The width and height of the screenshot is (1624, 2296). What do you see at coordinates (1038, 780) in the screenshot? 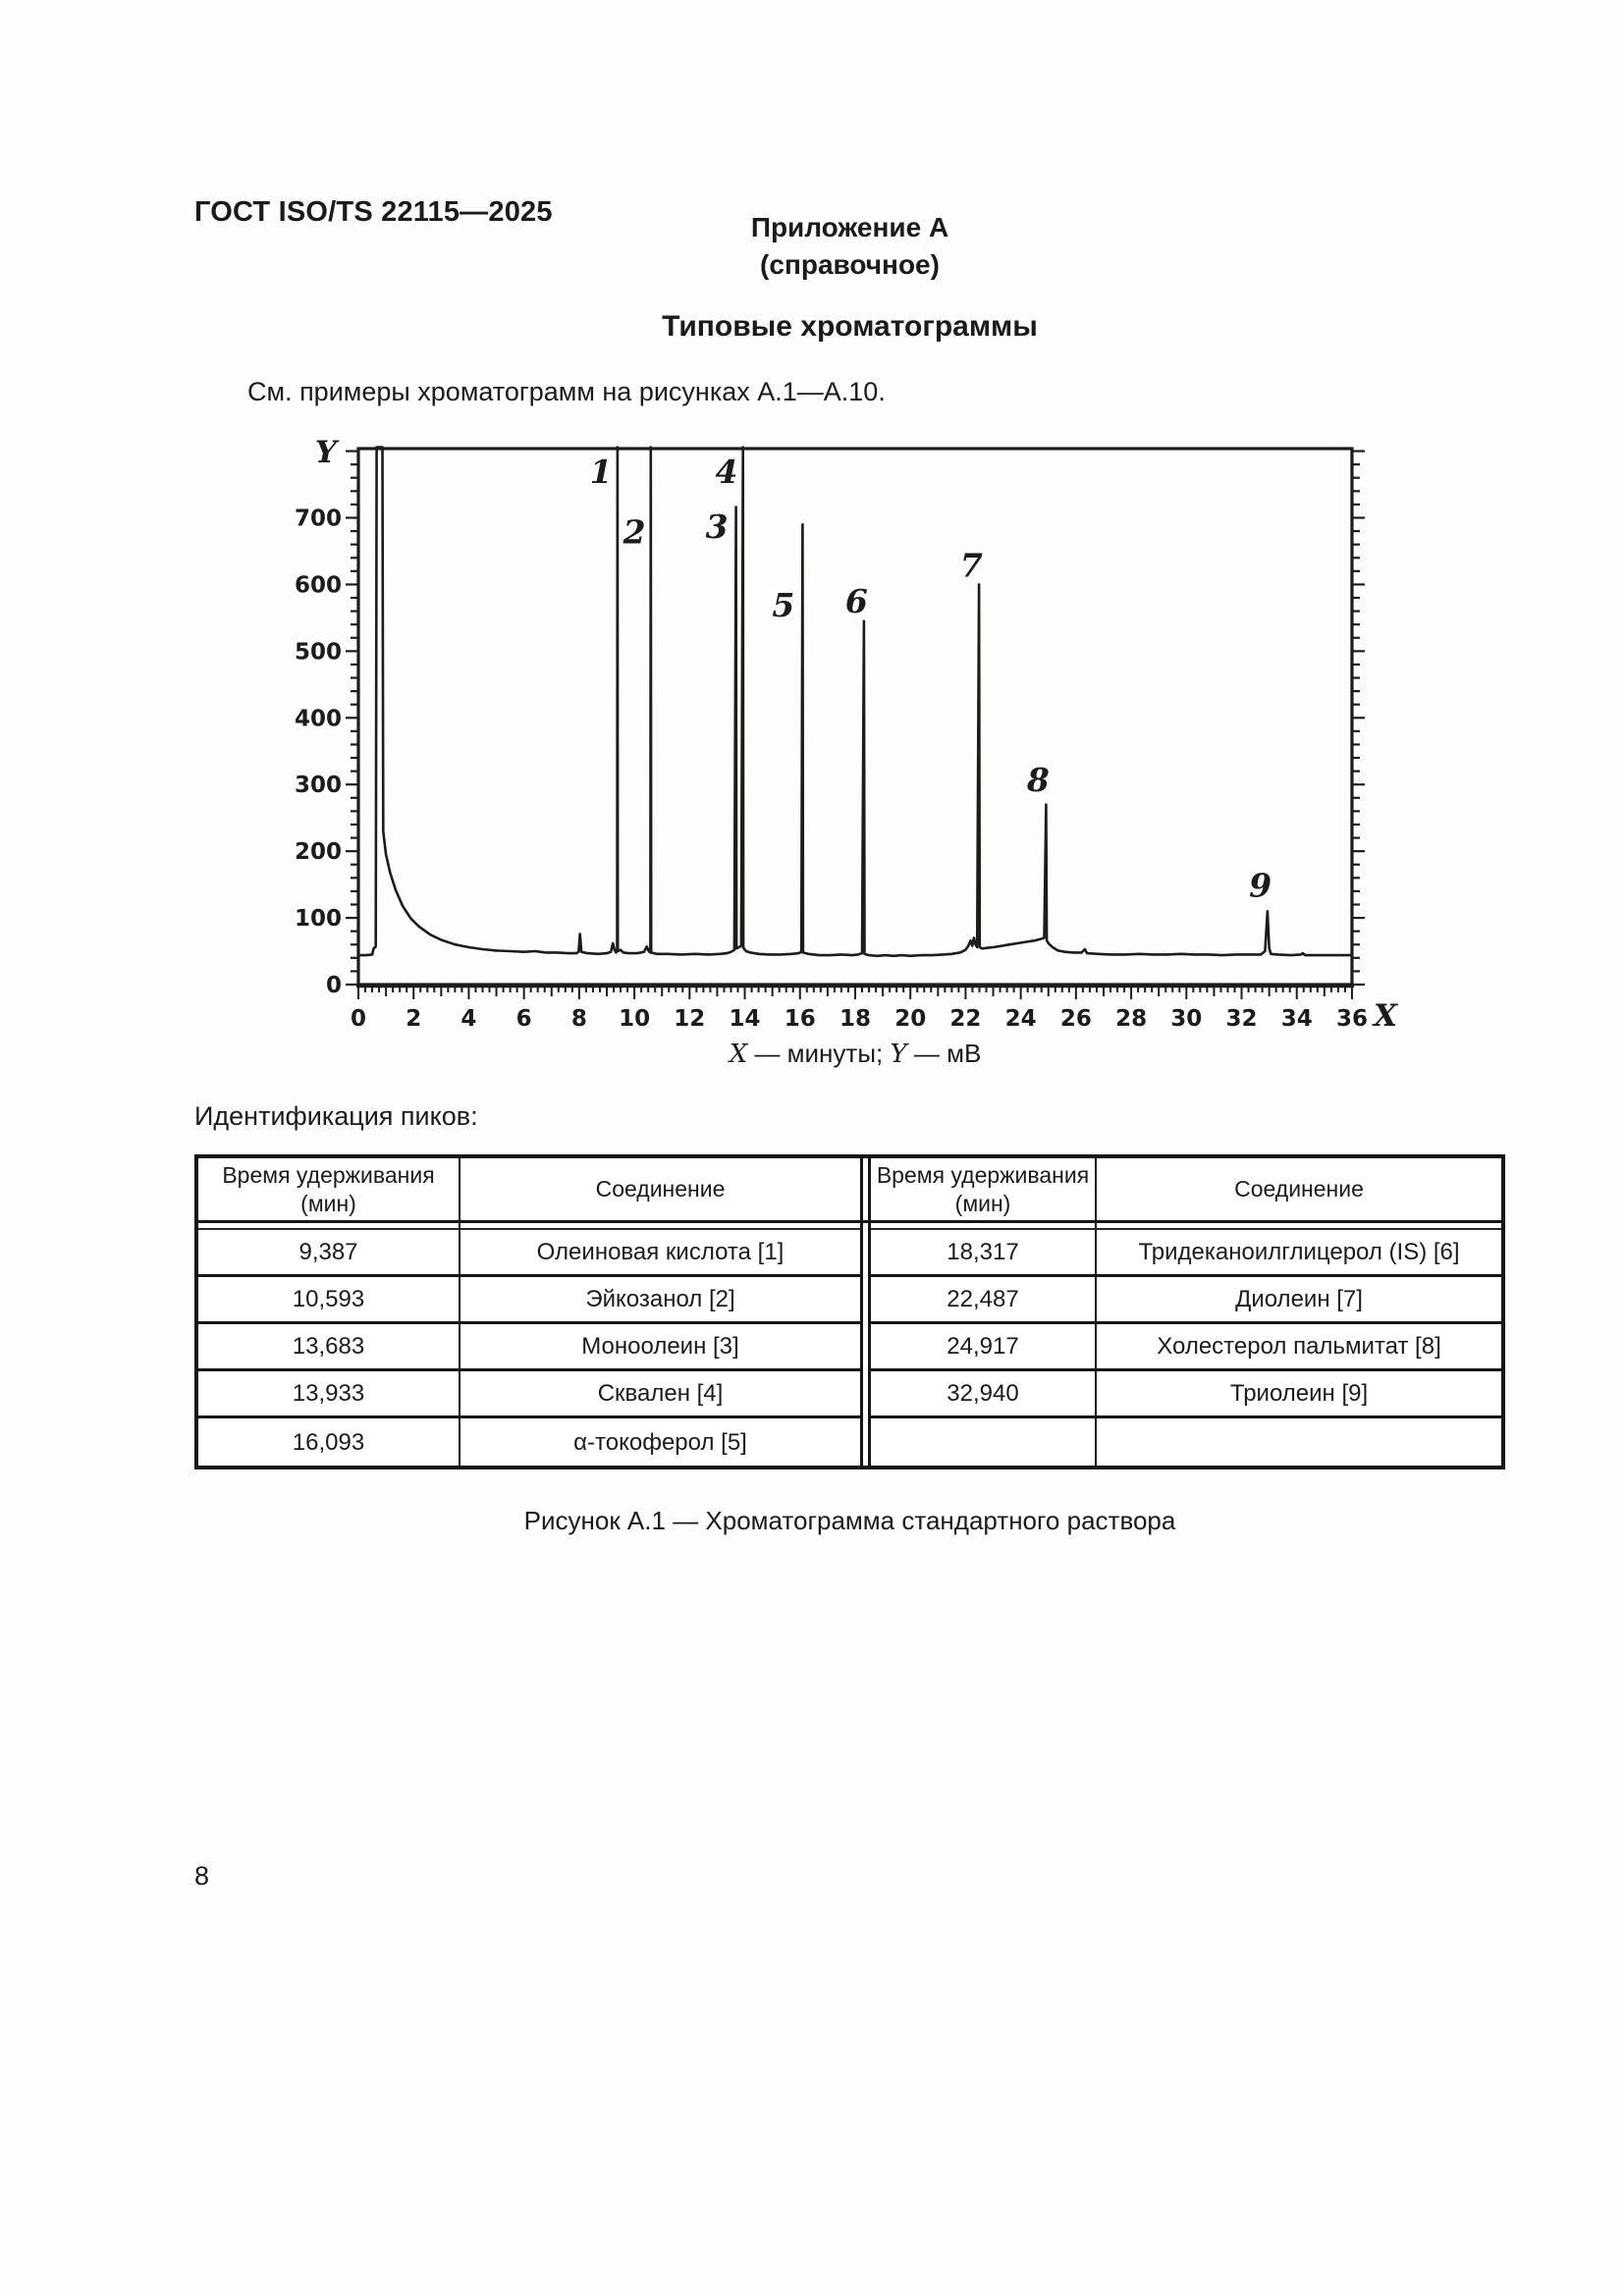
I see `peak-label-8: 8` at bounding box center [1038, 780].